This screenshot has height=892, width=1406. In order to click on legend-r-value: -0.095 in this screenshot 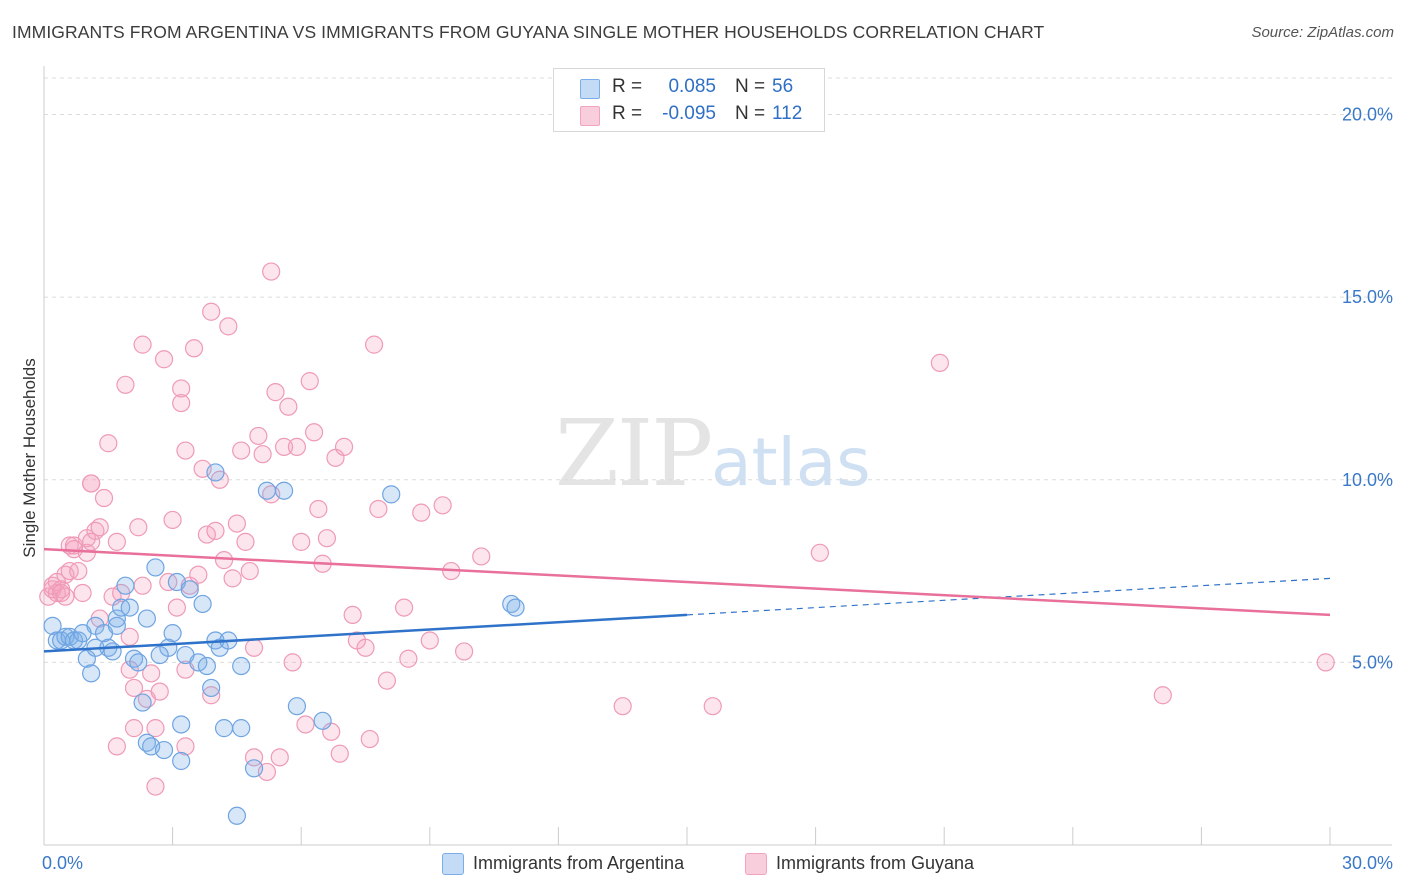, I will do `click(689, 113)`.